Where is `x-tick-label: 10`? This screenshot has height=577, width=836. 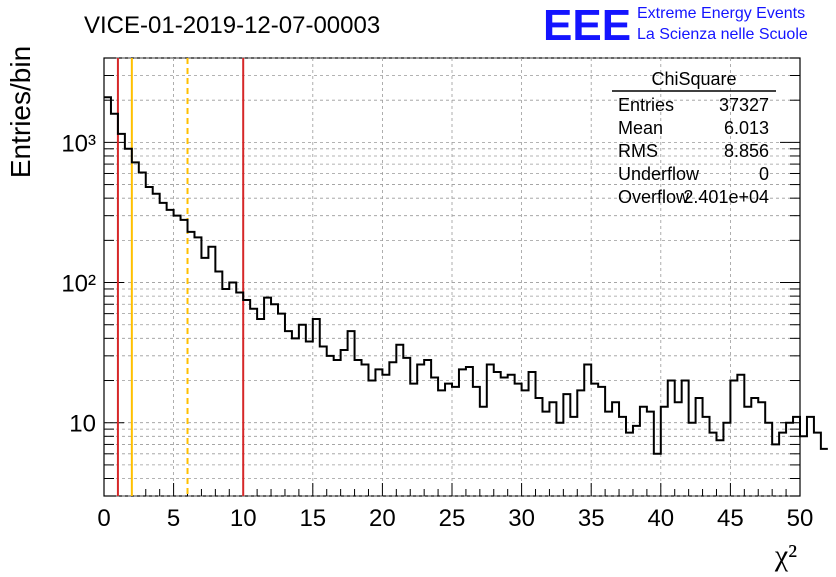 x-tick-label: 10 is located at coordinates (243, 518).